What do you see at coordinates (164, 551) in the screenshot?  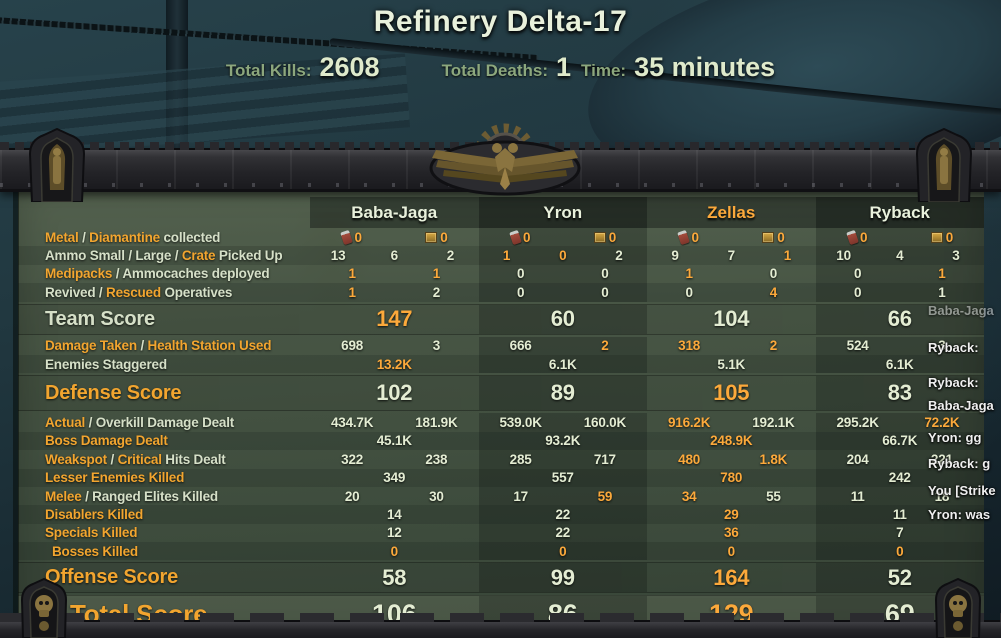 I see `row-label: Bosses Killed` at bounding box center [164, 551].